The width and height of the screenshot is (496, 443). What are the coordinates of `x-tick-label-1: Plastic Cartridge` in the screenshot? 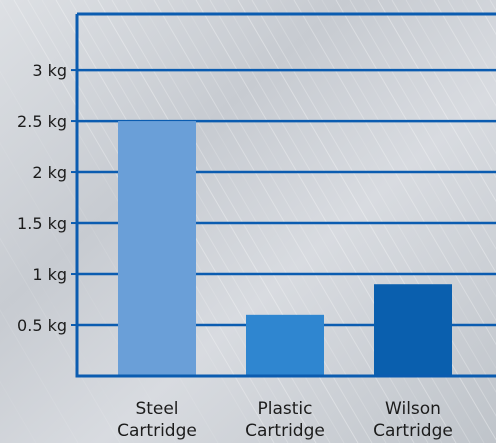 It's located at (285, 420).